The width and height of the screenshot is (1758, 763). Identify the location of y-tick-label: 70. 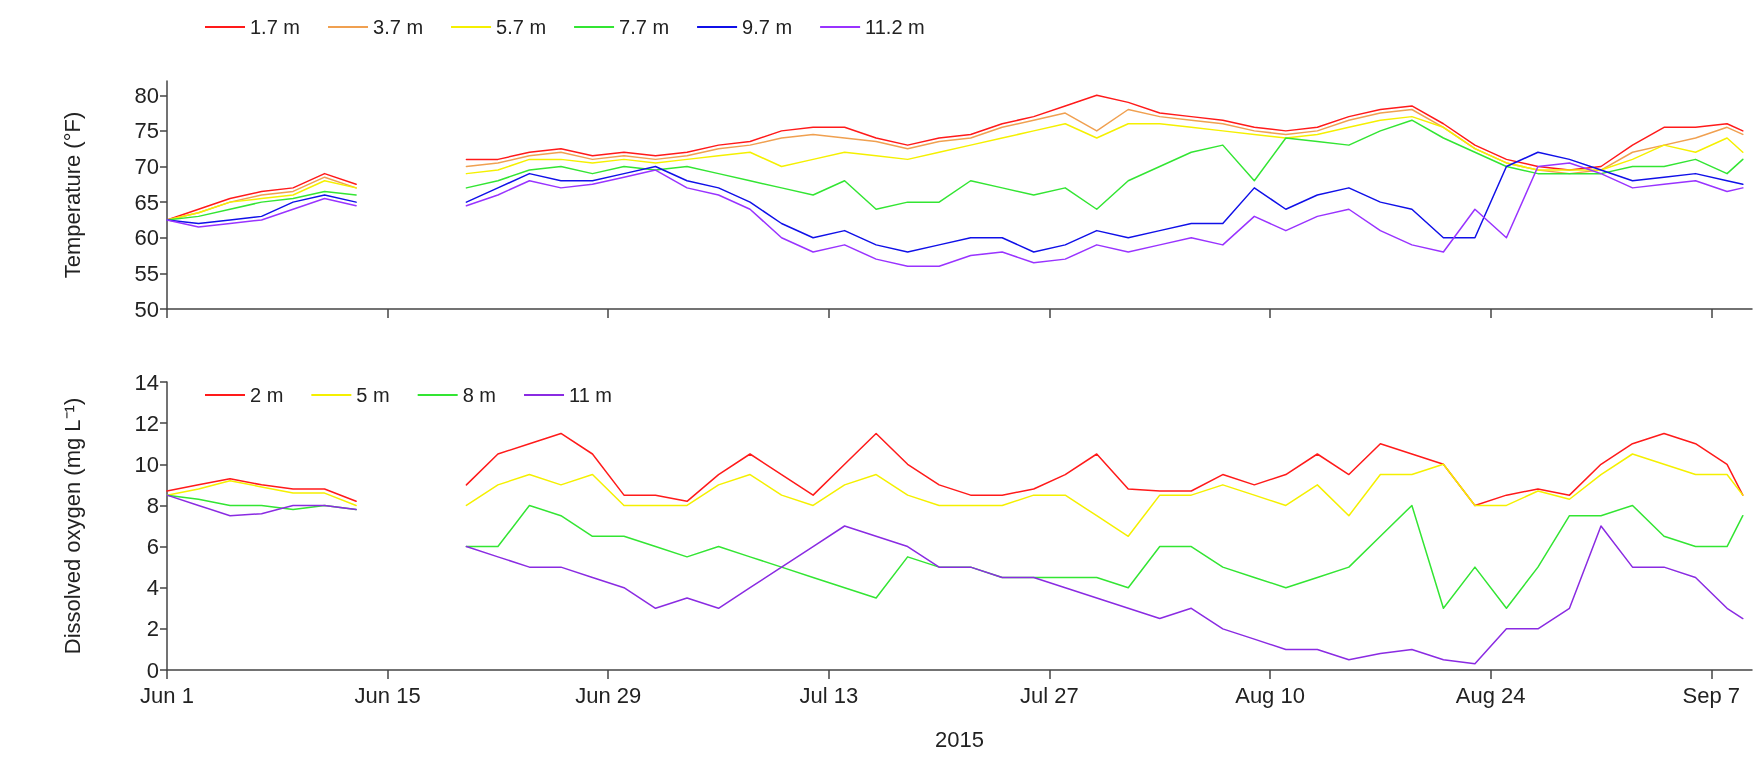
(146, 166).